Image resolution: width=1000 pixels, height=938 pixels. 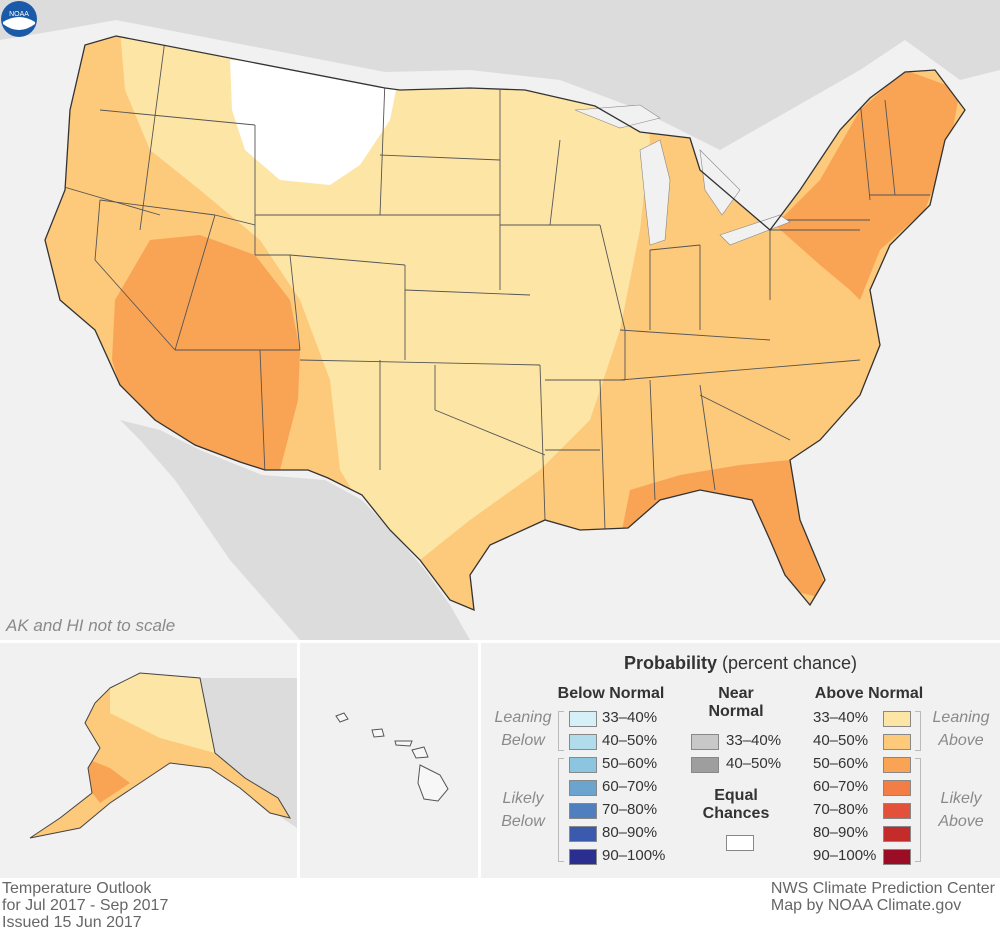 I want to click on noaa-logo-icon: NOAA, so click(x=19, y=19).